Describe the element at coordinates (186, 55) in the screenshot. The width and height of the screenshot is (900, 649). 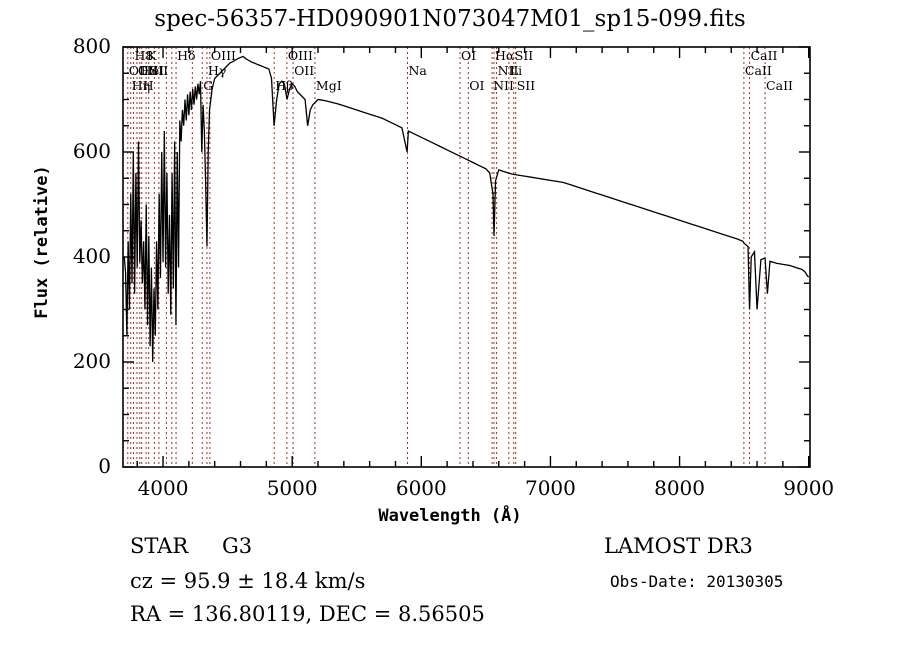
I see `spectral-line-label: Hδ` at that location.